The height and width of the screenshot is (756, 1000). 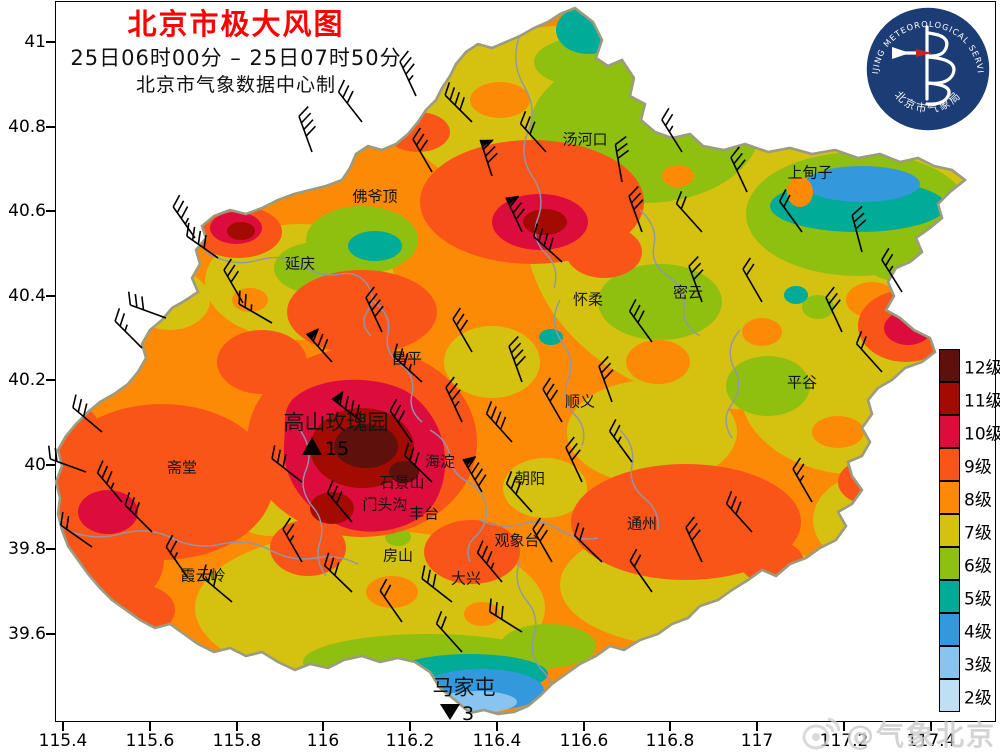 I want to click on watermark-text: @气象北京, so click(x=920, y=735).